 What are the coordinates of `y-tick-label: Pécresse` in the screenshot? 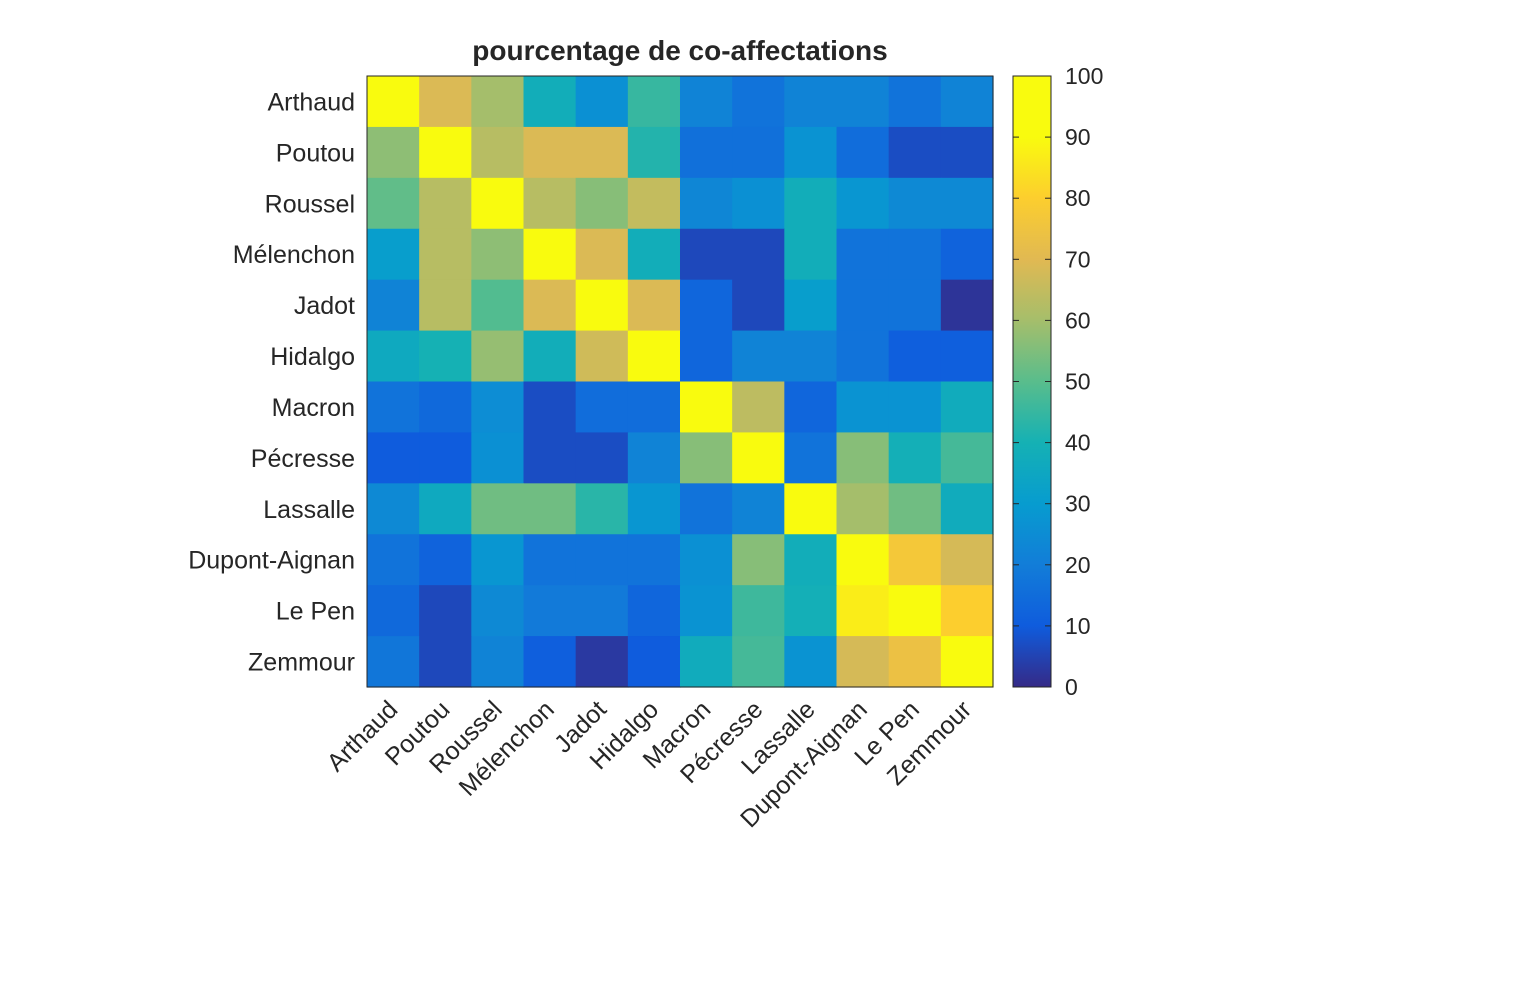 It's located at (303, 459).